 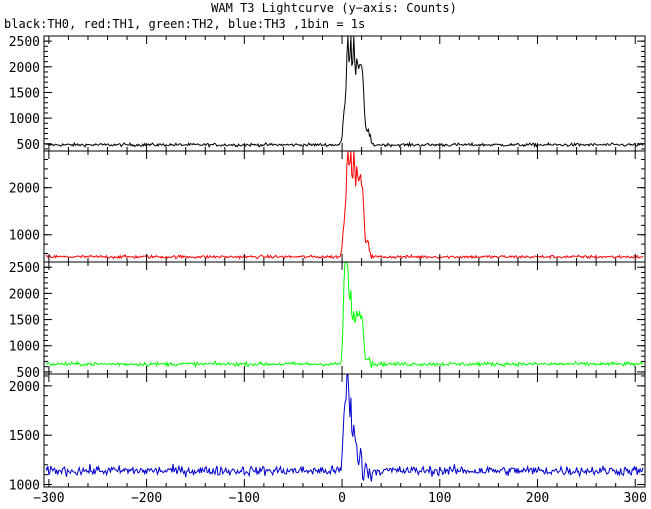 I want to click on chart-title: WAM T3 Lightcurve (y−axis: Counts), so click(x=334, y=8).